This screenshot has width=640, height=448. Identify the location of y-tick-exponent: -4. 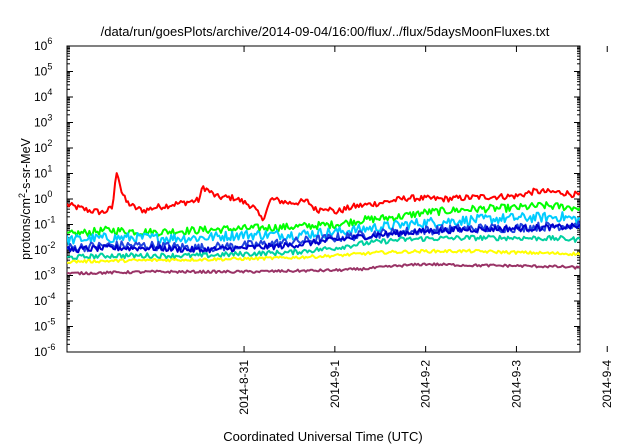
(51, 296).